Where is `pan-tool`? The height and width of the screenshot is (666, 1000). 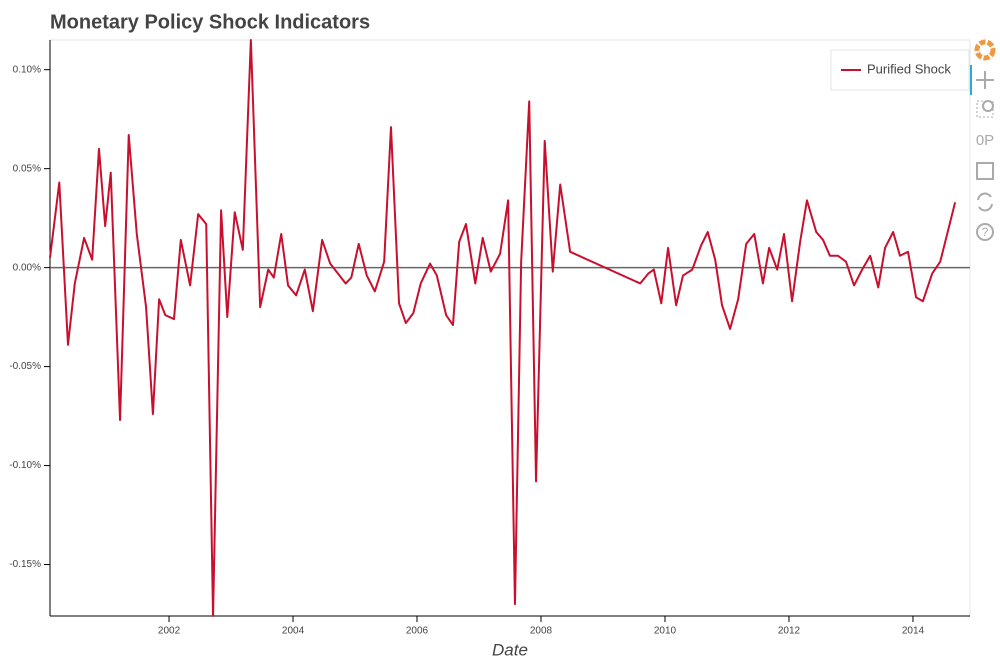 pan-tool is located at coordinates (985, 80).